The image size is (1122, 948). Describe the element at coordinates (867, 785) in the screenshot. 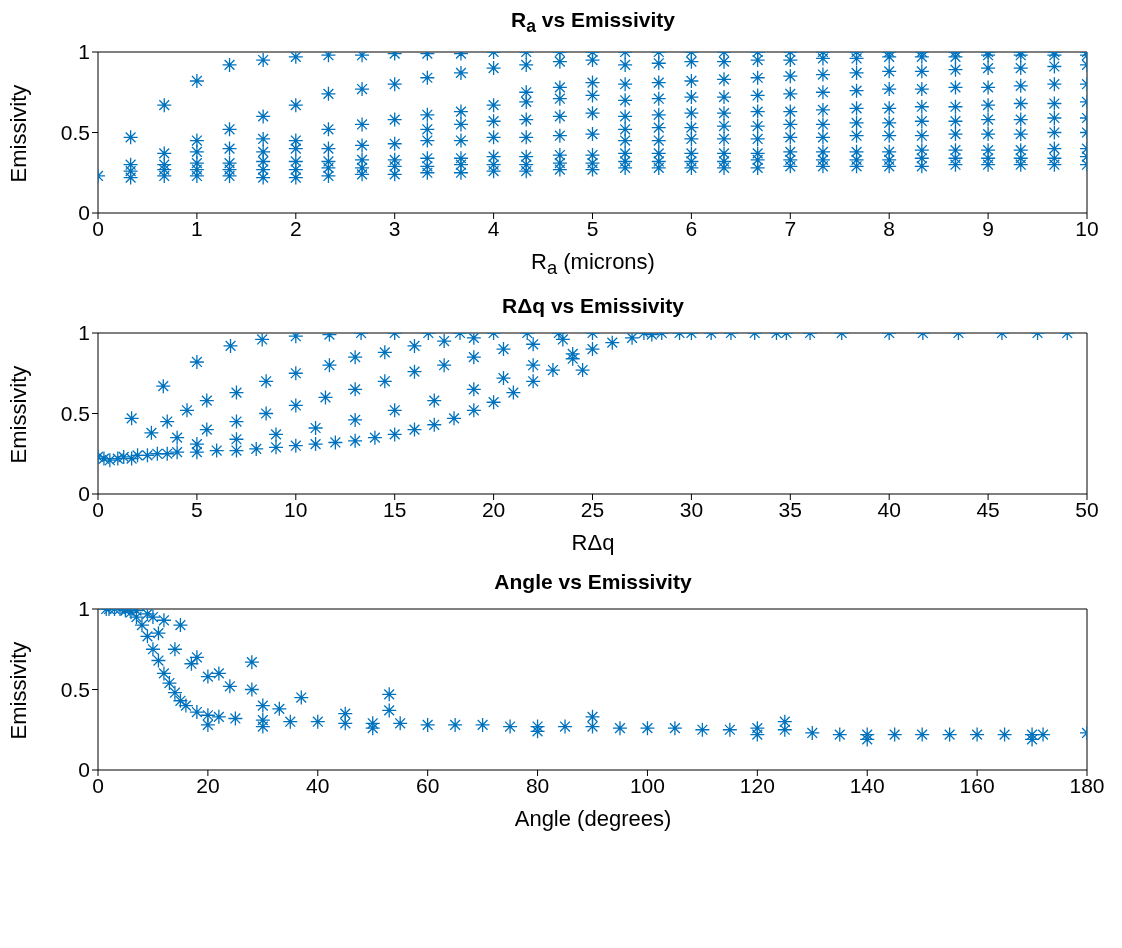

I see `x-tick-label: 140` at that location.